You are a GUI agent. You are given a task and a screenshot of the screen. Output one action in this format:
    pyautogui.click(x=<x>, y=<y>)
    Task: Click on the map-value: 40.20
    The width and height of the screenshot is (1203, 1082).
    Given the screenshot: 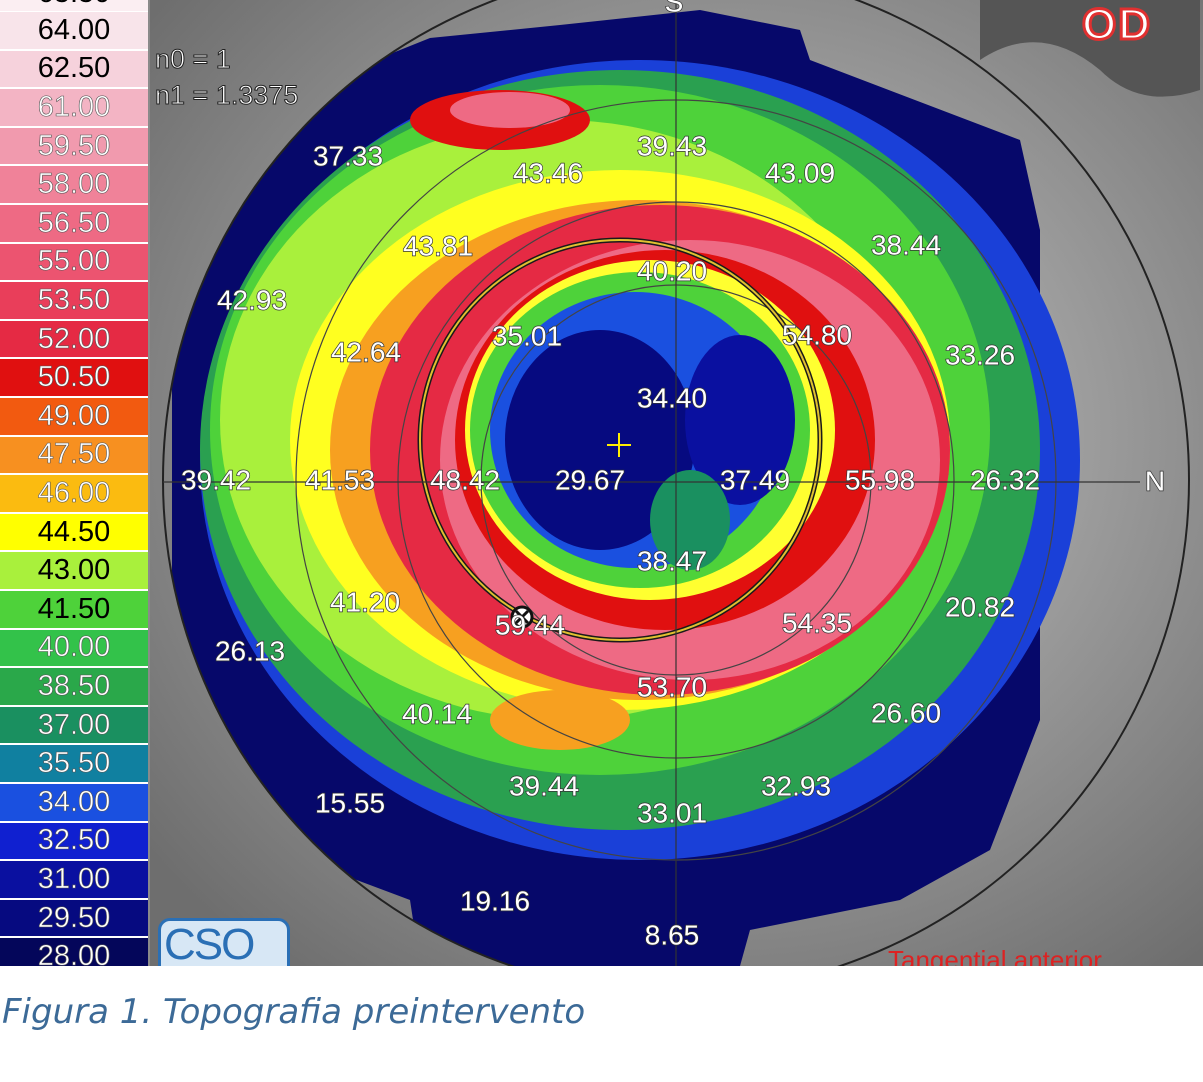 What is the action you would take?
    pyautogui.click(x=672, y=270)
    